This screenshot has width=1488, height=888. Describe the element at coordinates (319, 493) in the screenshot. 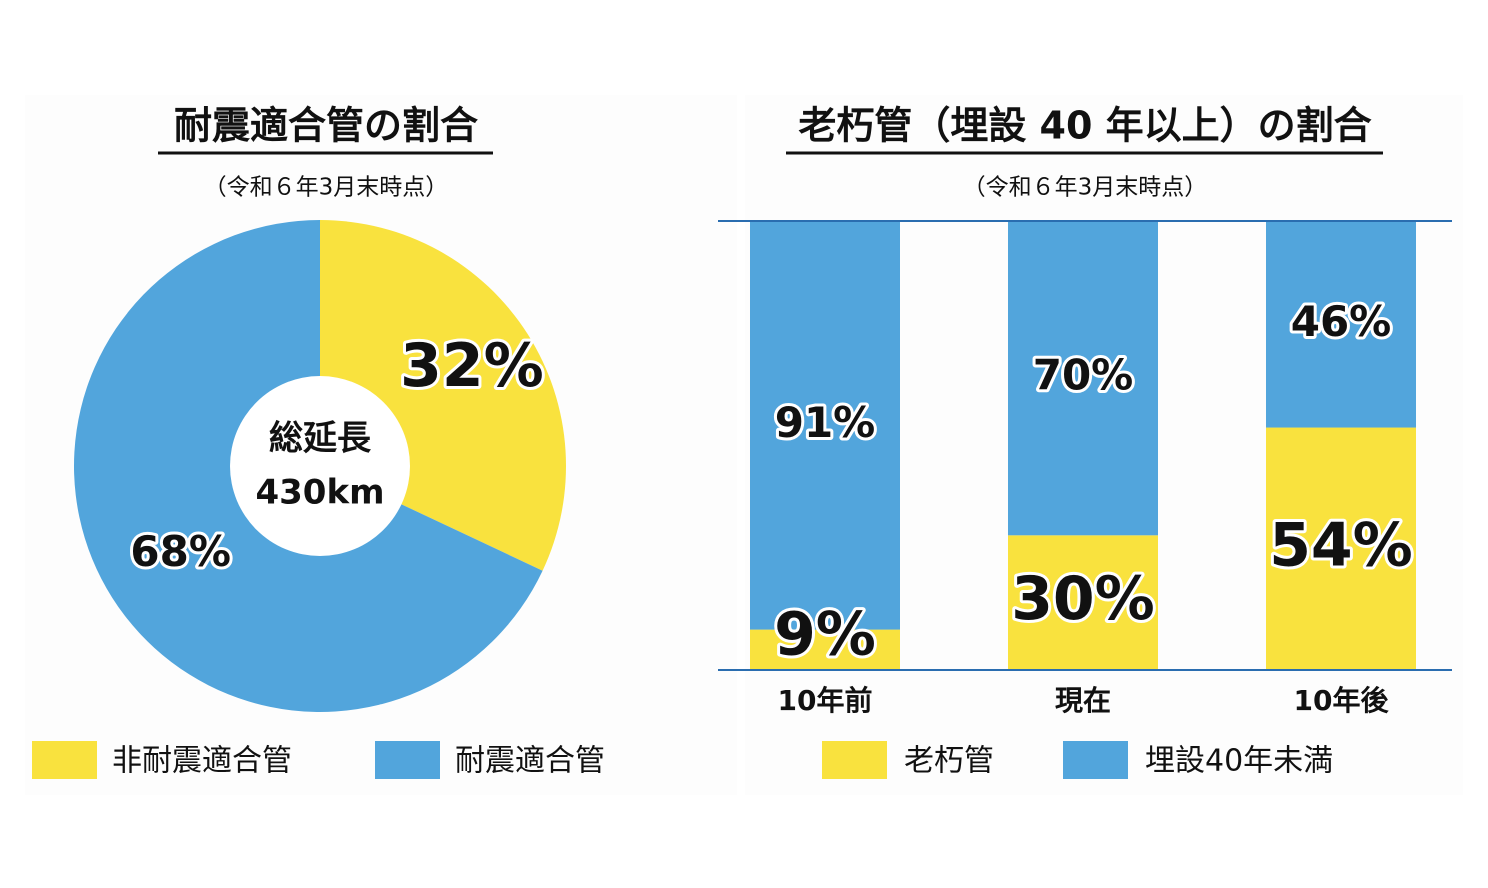

I see `center-label: 430km` at that location.